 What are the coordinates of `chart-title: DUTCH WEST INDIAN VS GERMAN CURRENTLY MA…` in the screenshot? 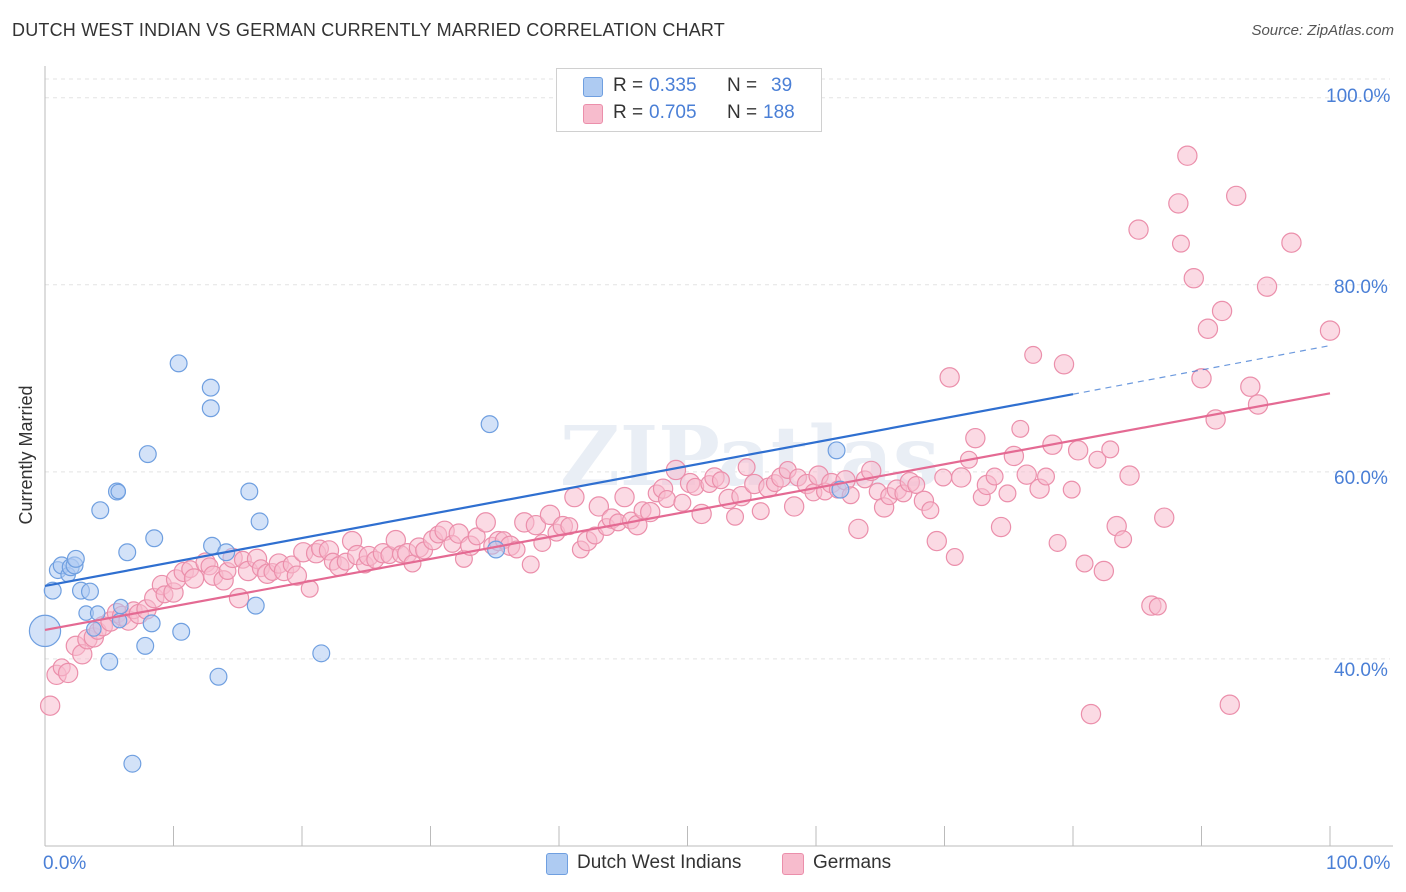 It's located at (369, 30).